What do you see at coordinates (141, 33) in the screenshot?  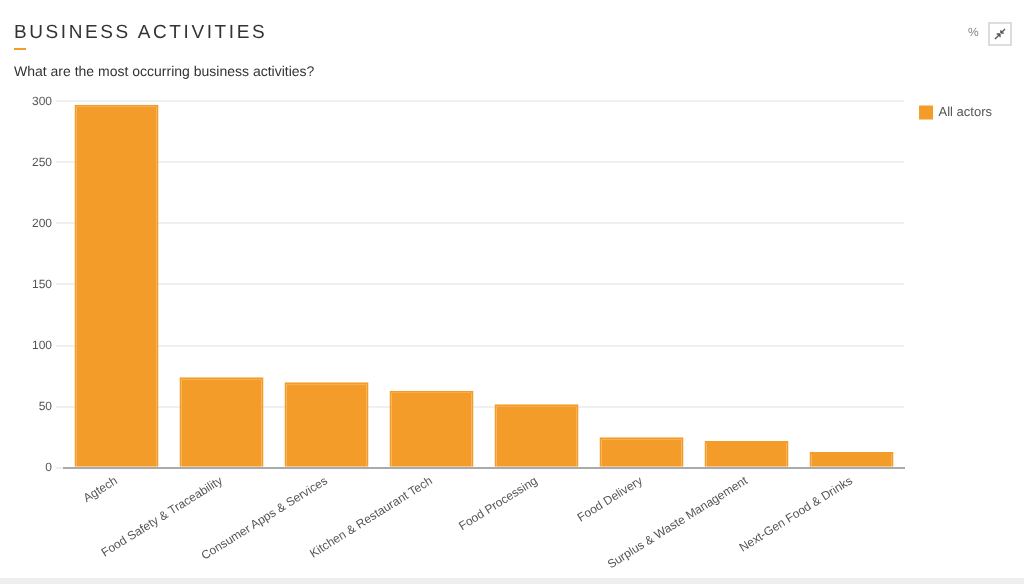 I see `chart-title: BUSINESS ACTIVITIES` at bounding box center [141, 33].